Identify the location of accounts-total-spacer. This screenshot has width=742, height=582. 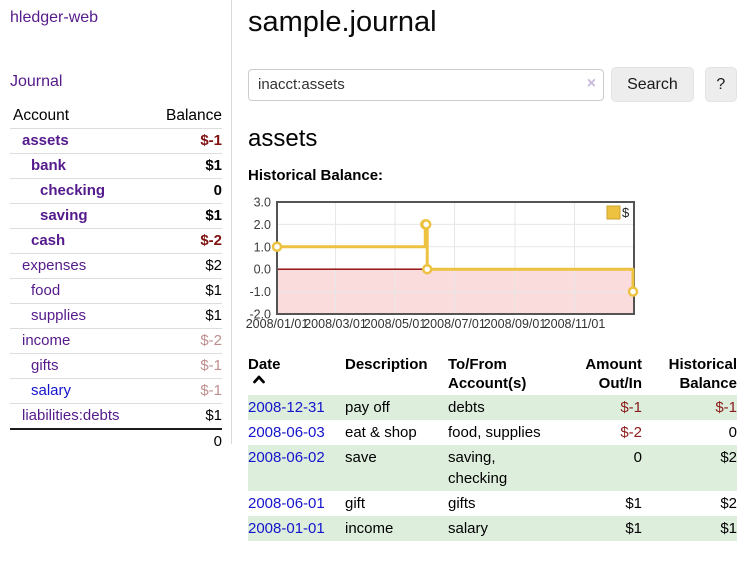
(79, 441).